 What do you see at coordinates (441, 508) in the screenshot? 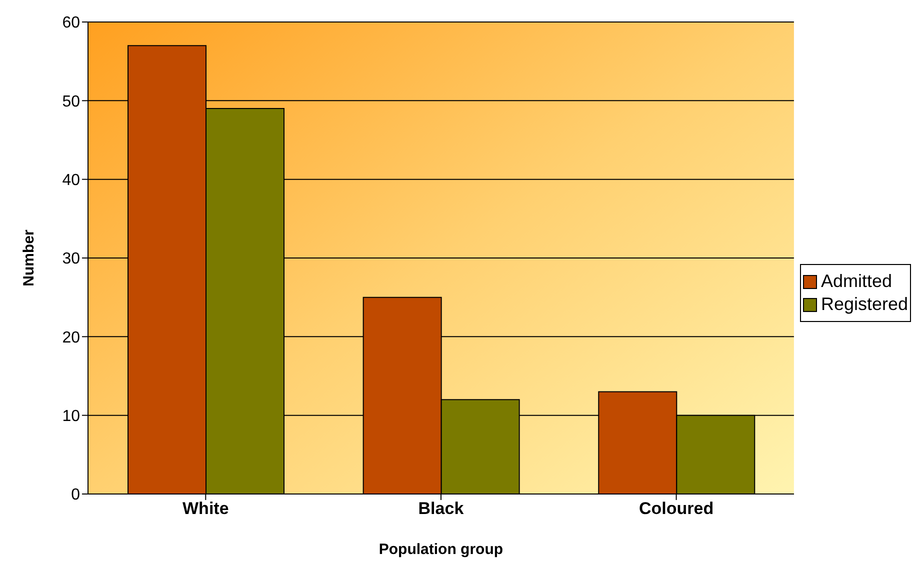
I see `x-tick-label: Black` at bounding box center [441, 508].